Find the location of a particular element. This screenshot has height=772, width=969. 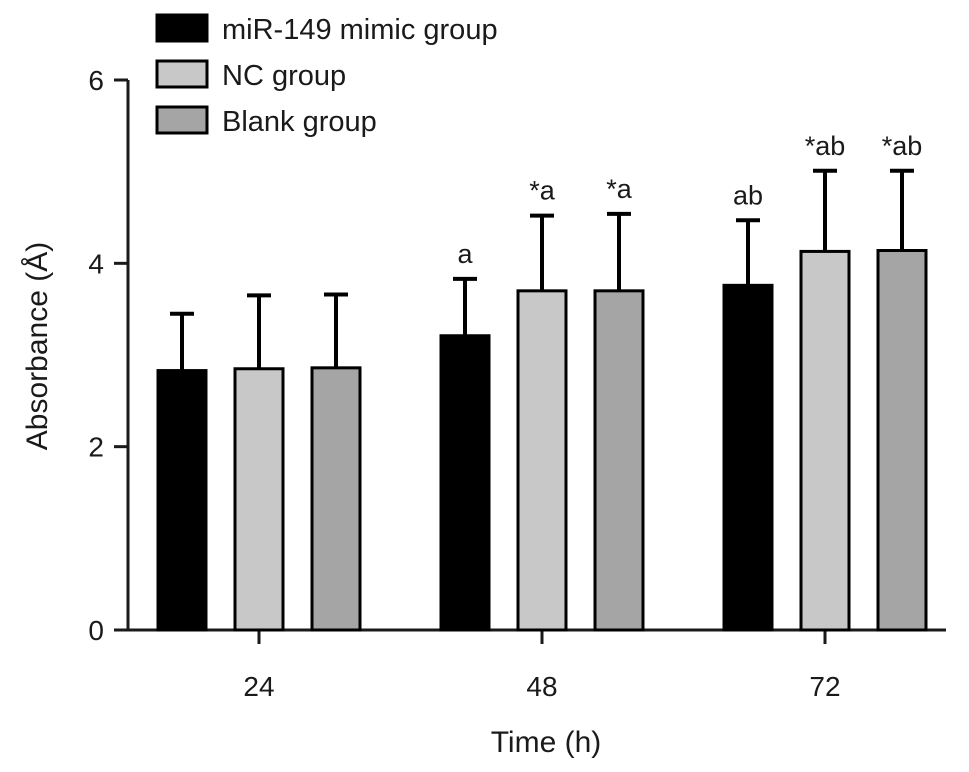

x-axis-title: Time (h) is located at coordinates (546, 742).